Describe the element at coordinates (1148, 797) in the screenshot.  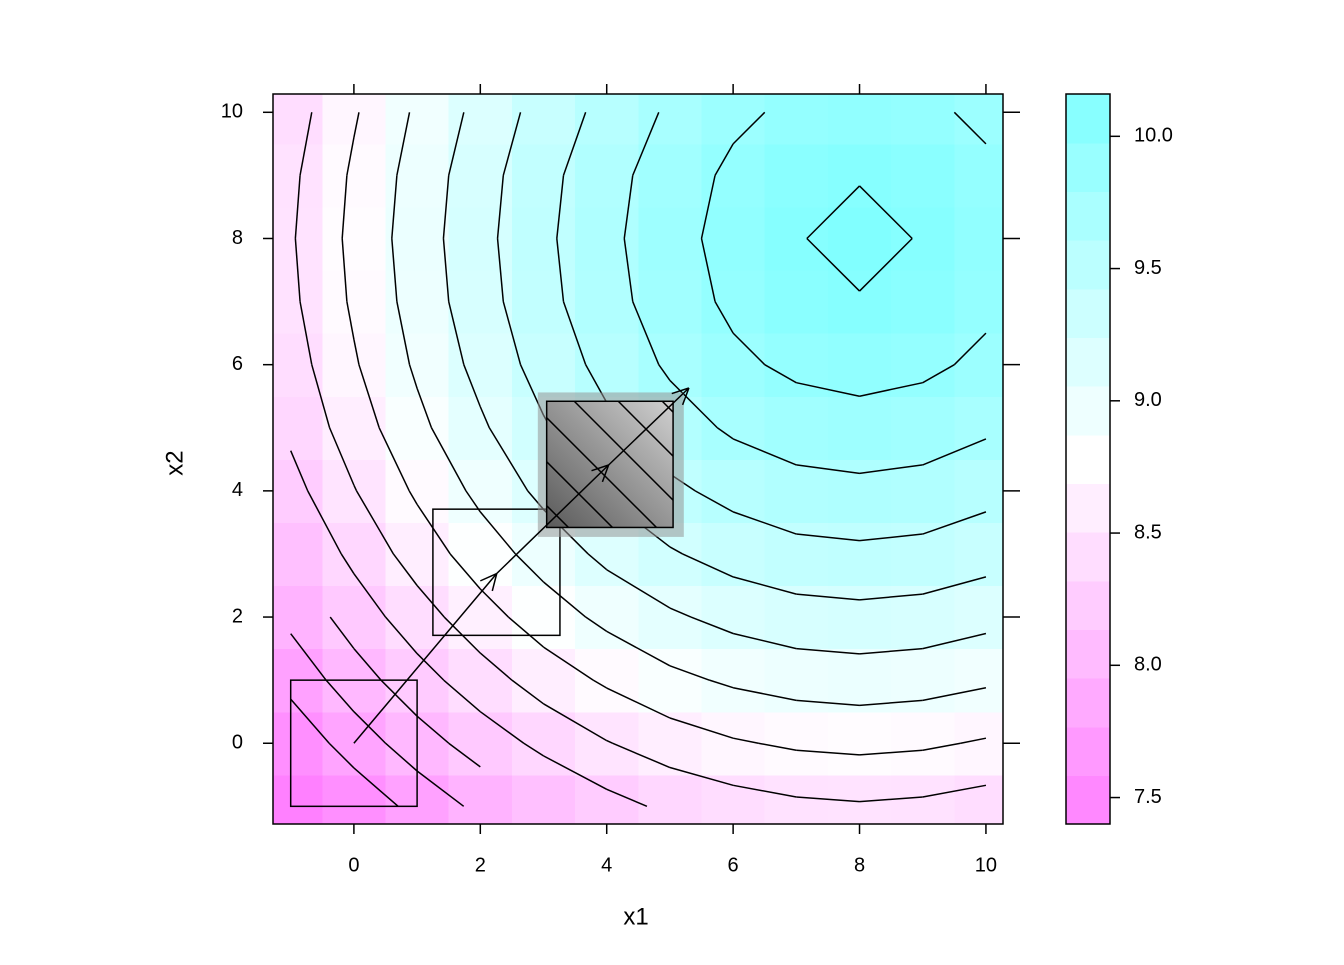
I see `colorkey-tick-label: 7.5` at that location.